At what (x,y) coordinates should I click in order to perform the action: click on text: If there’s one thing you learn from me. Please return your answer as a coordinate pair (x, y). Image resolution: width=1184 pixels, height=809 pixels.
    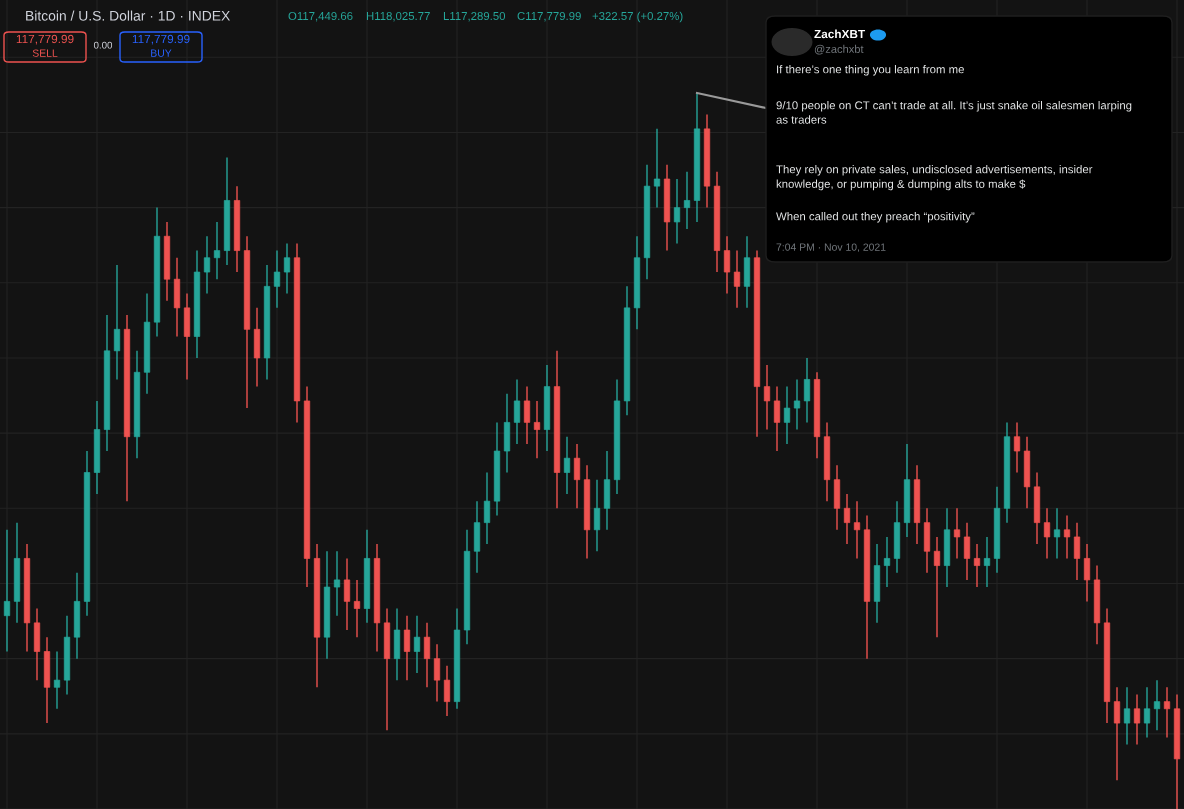
    Looking at the image, I should click on (870, 70).